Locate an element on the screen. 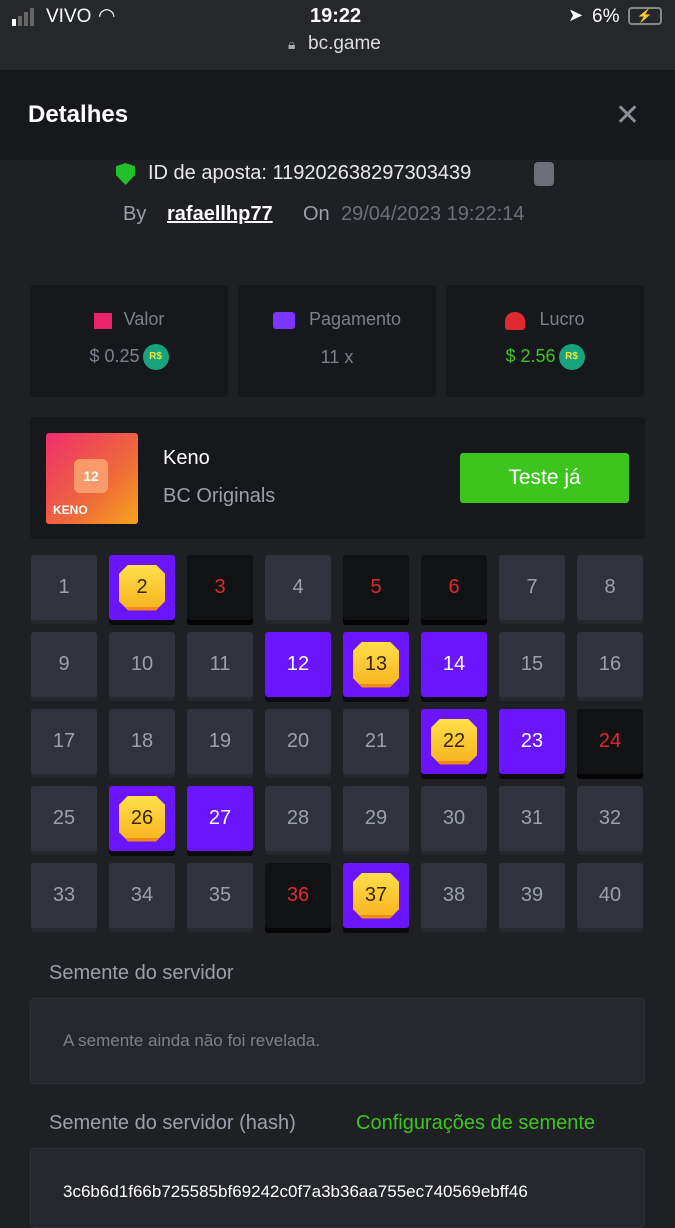 This screenshot has height=1228, width=675. url: bc.game is located at coordinates (344, 43).